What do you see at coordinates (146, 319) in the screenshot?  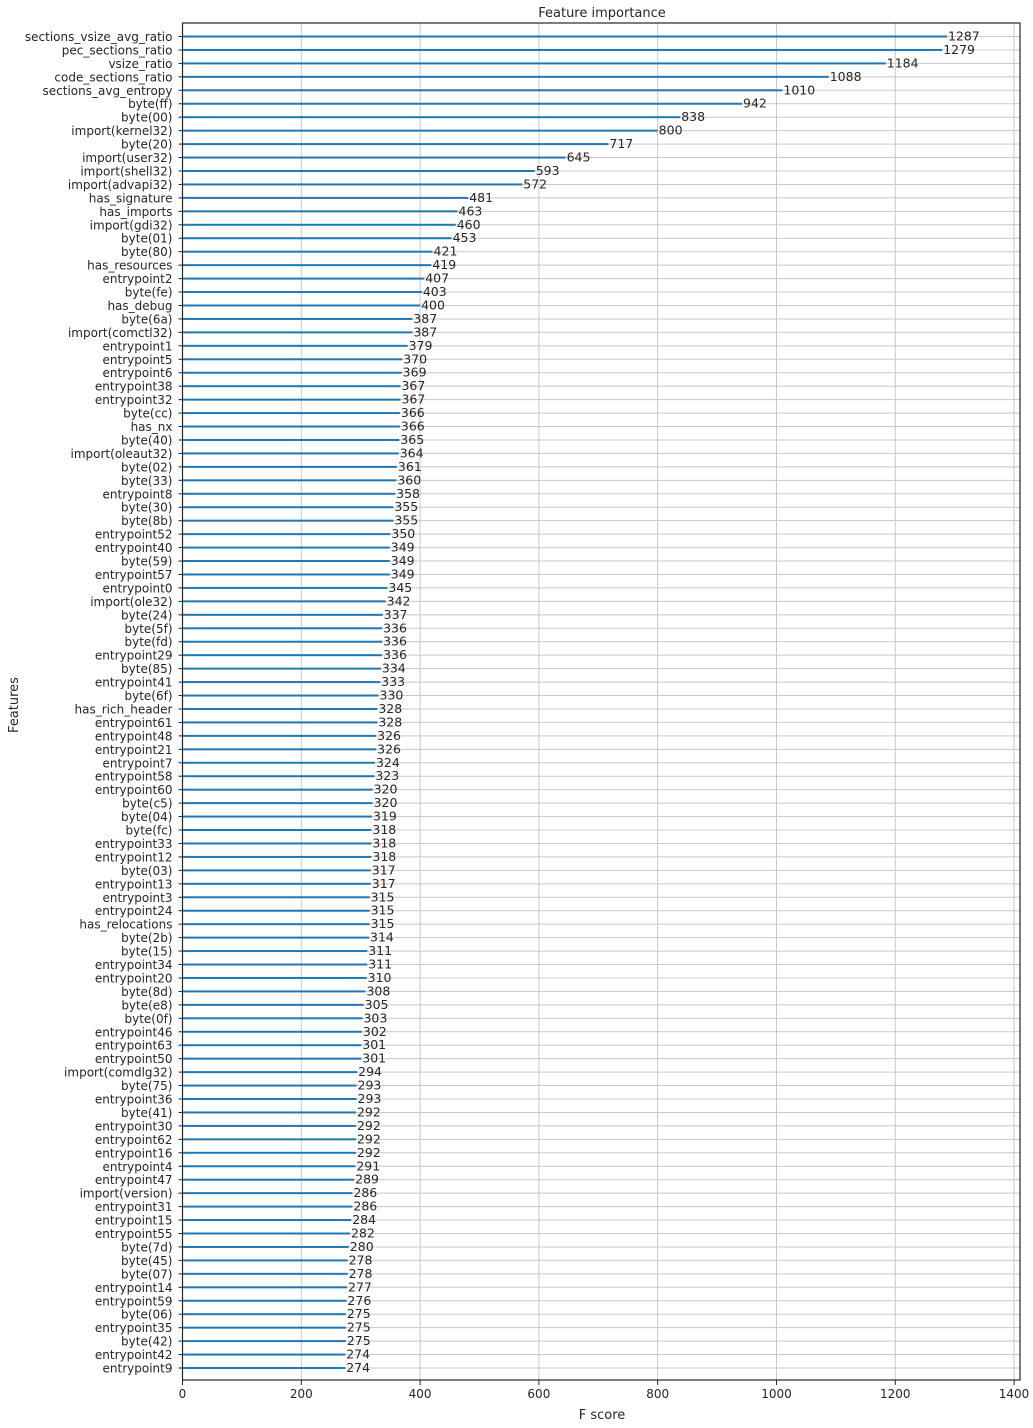 I see `y-tick-label: byte(6a)` at bounding box center [146, 319].